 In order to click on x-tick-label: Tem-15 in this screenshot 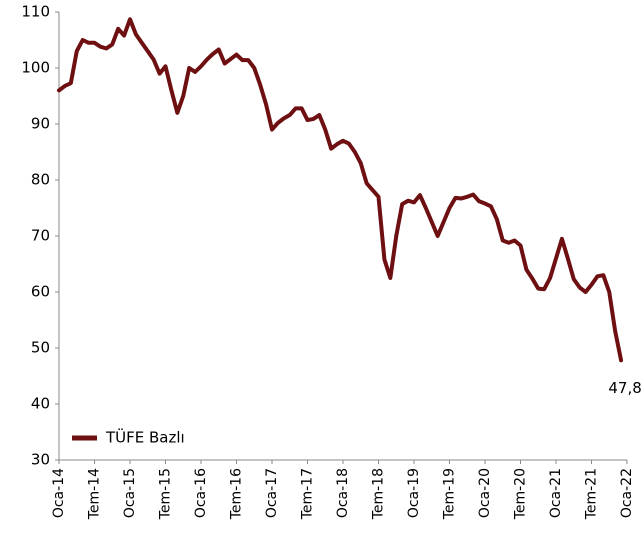, I will do `click(166, 494)`.